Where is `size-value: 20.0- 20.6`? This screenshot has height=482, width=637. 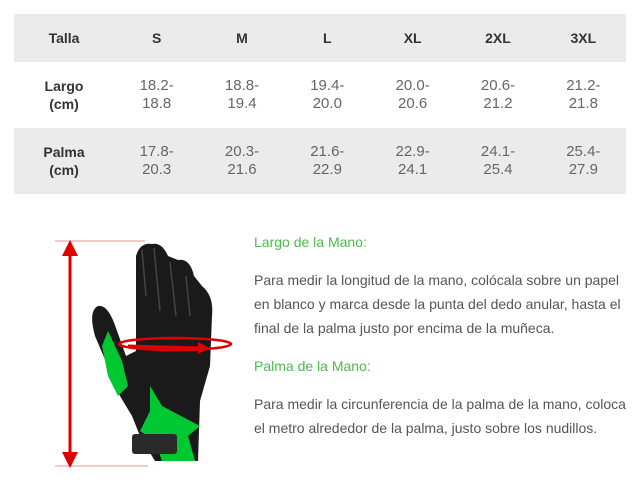 size-value: 20.0- 20.6 is located at coordinates (412, 95).